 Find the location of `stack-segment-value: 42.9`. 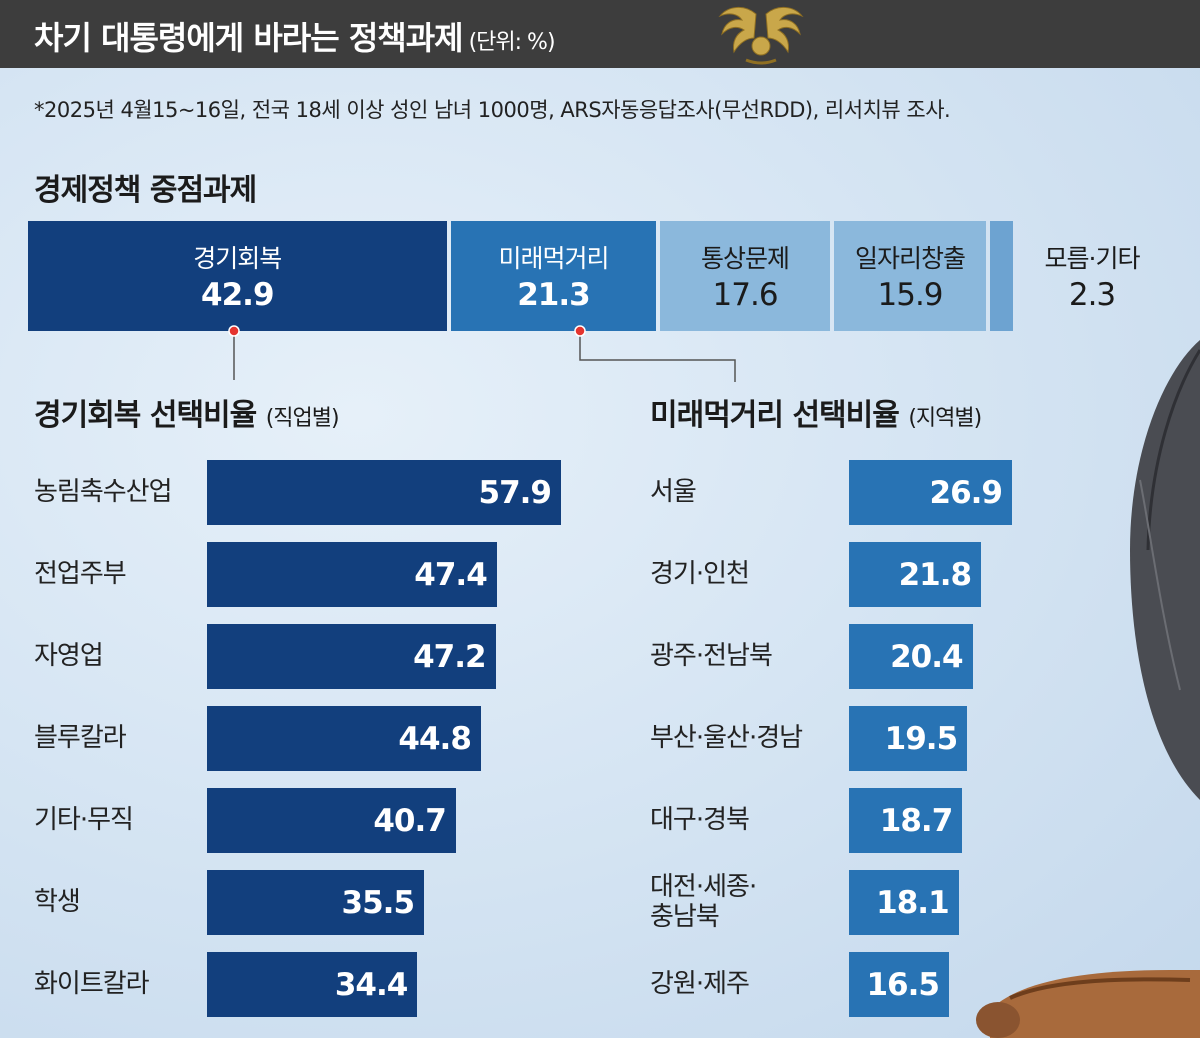

stack-segment-value: 42.9 is located at coordinates (237, 295).